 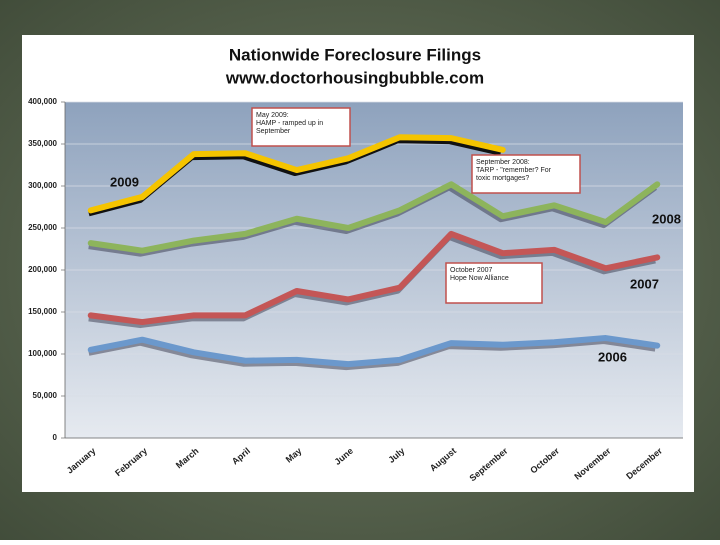 What do you see at coordinates (503, 162) in the screenshot?
I see `annotation-text: September 2008:` at bounding box center [503, 162].